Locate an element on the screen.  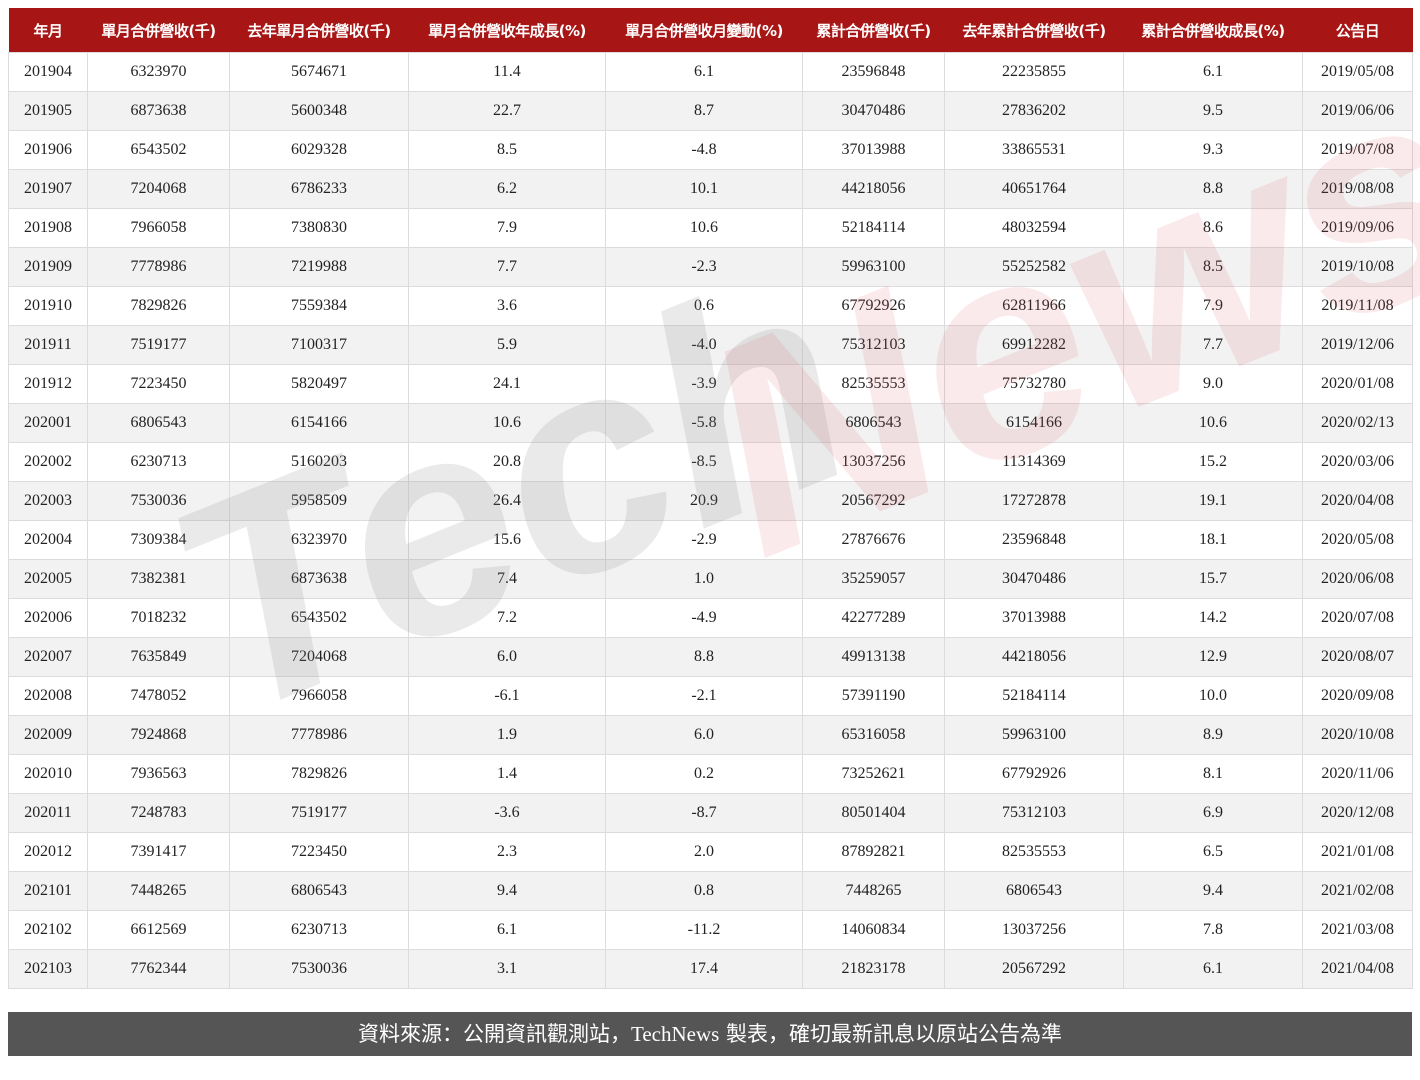
table-cell: 2020/11/06 is located at coordinates (1357, 774).